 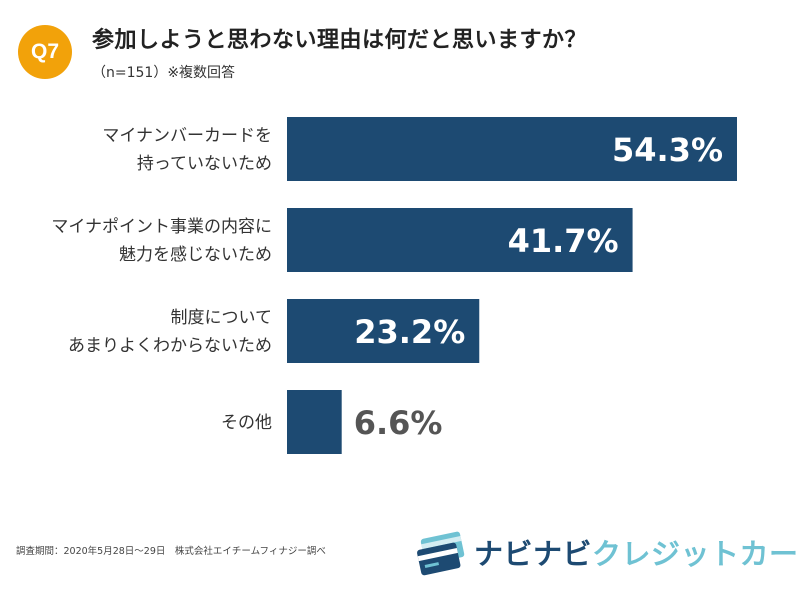 What do you see at coordinates (187, 150) in the screenshot?
I see `category-label-1: マイナンバーカードを持っていないため` at bounding box center [187, 150].